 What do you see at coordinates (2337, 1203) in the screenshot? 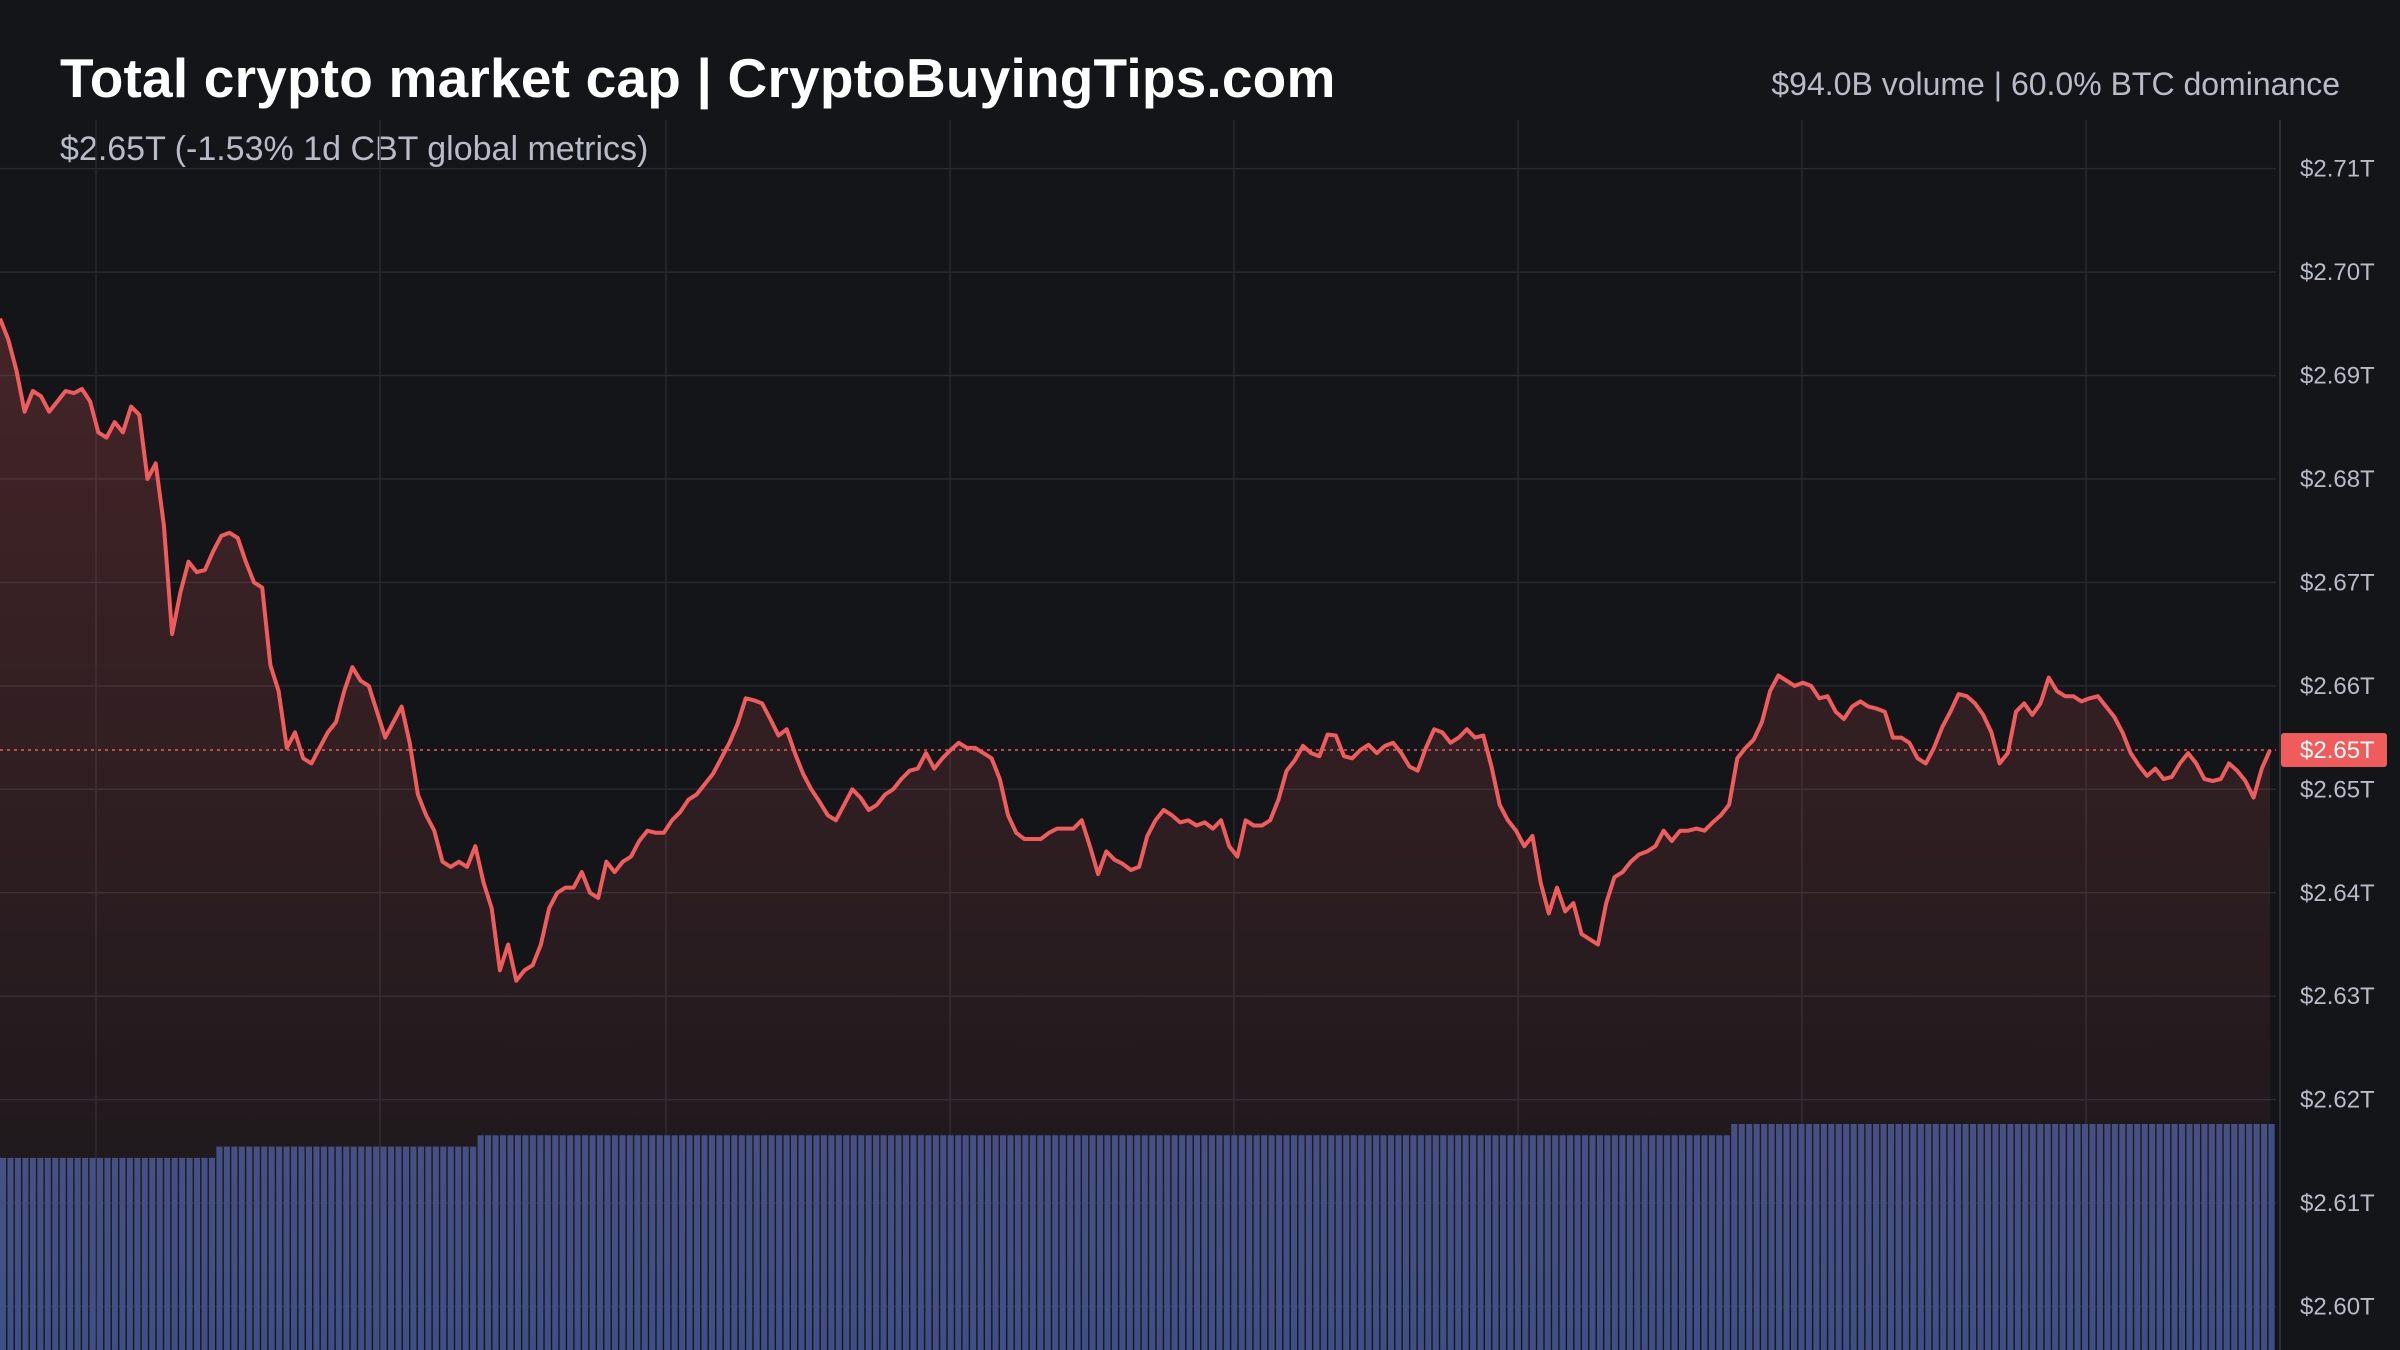
I see `y-tick-label: $2.61T` at bounding box center [2337, 1203].